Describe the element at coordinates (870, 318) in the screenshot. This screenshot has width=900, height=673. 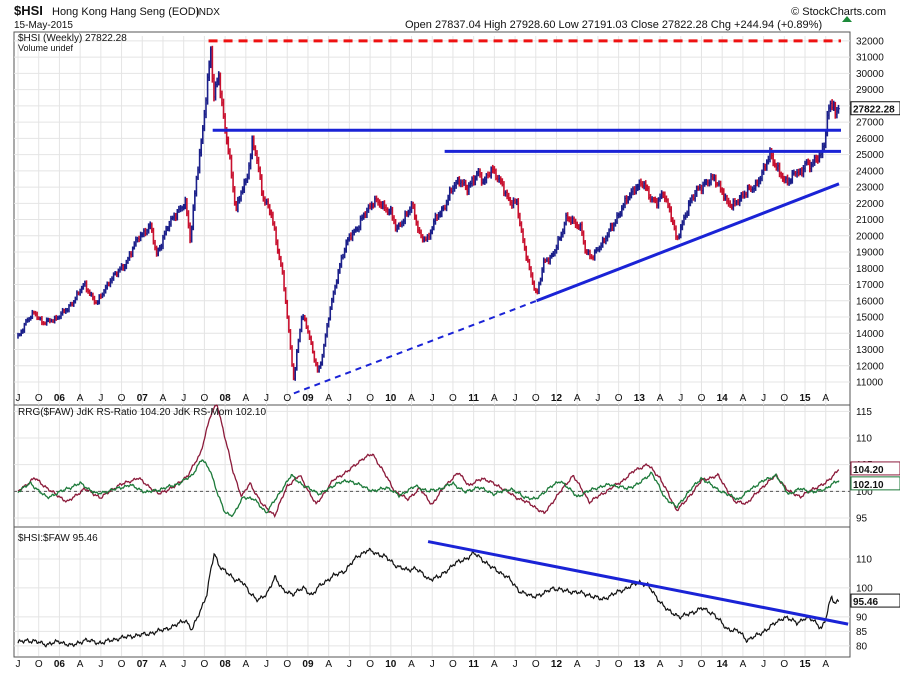
I see `price-y-tick-label: 15000` at that location.